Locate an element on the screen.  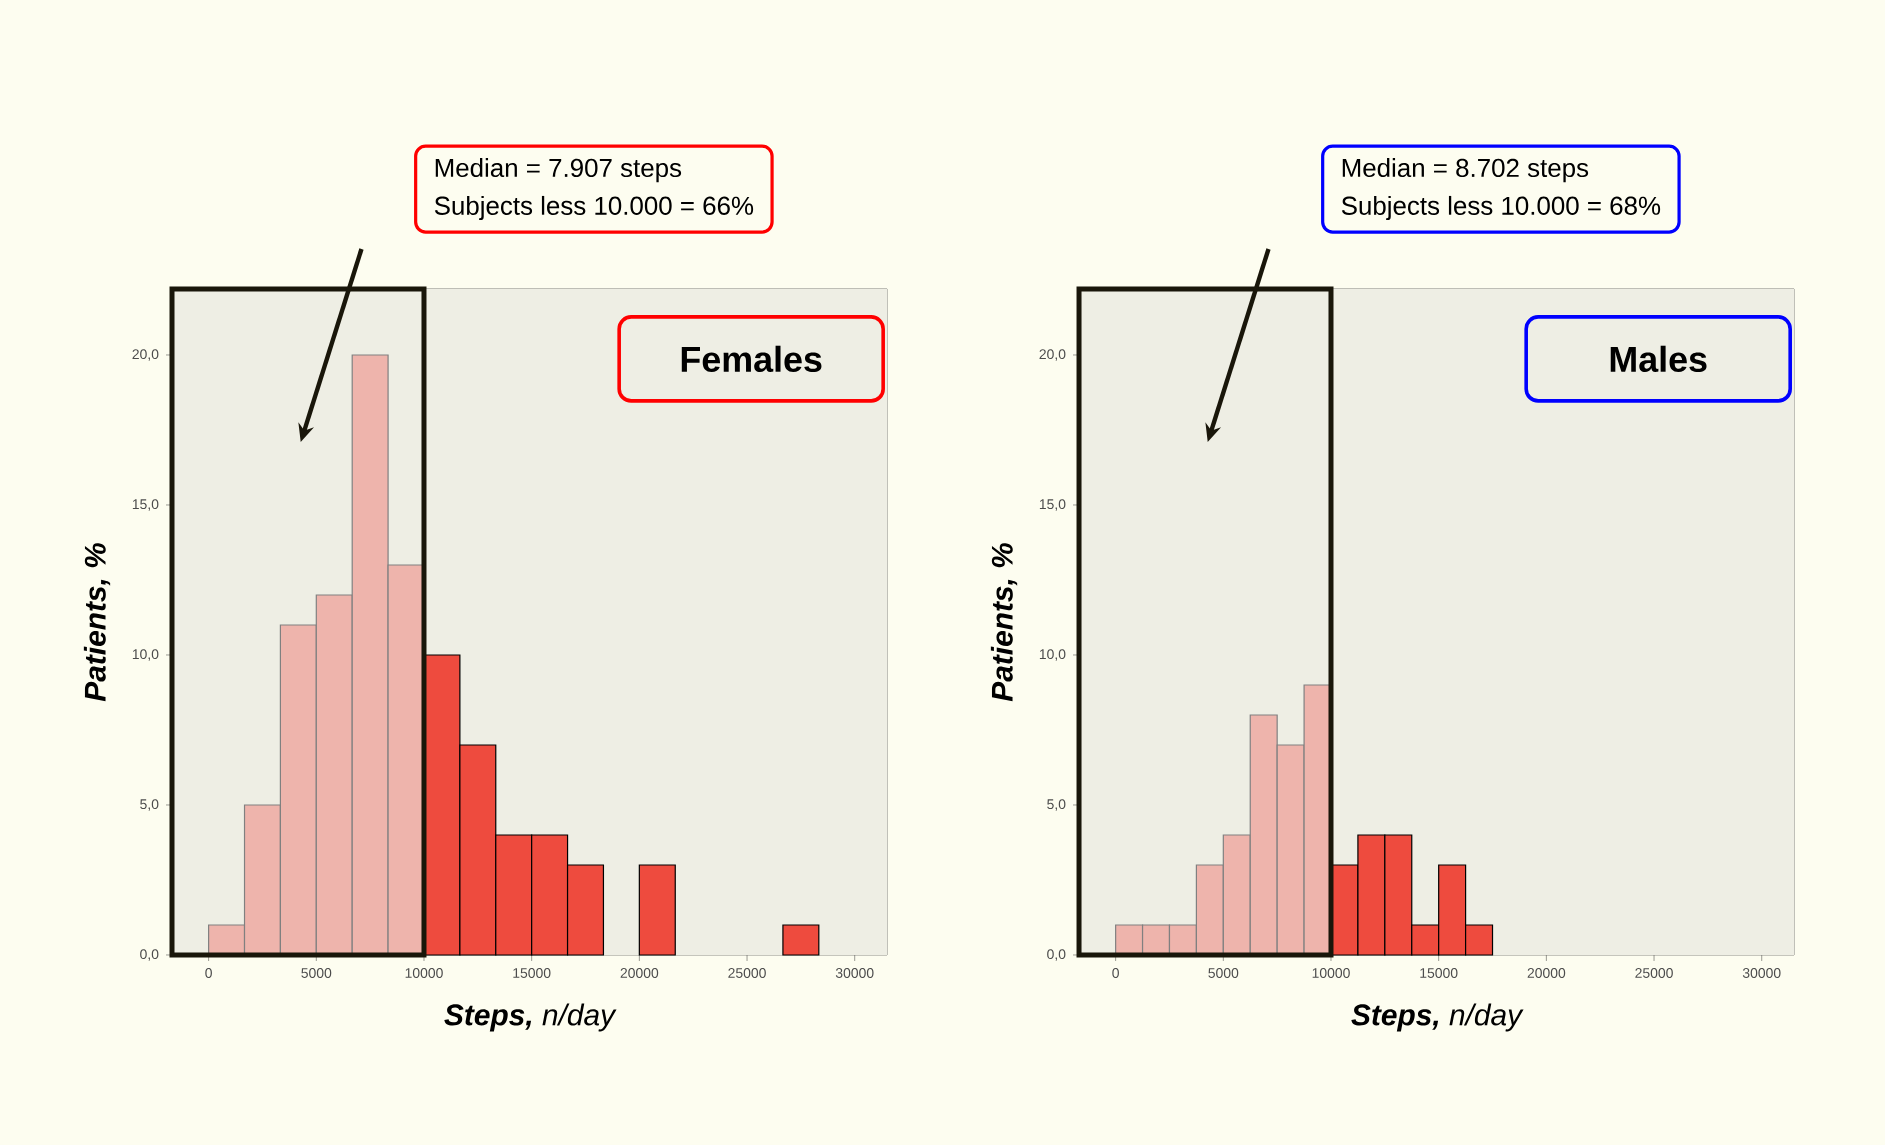
text: Median = 8.702 steps is located at coordinates (1465, 170).